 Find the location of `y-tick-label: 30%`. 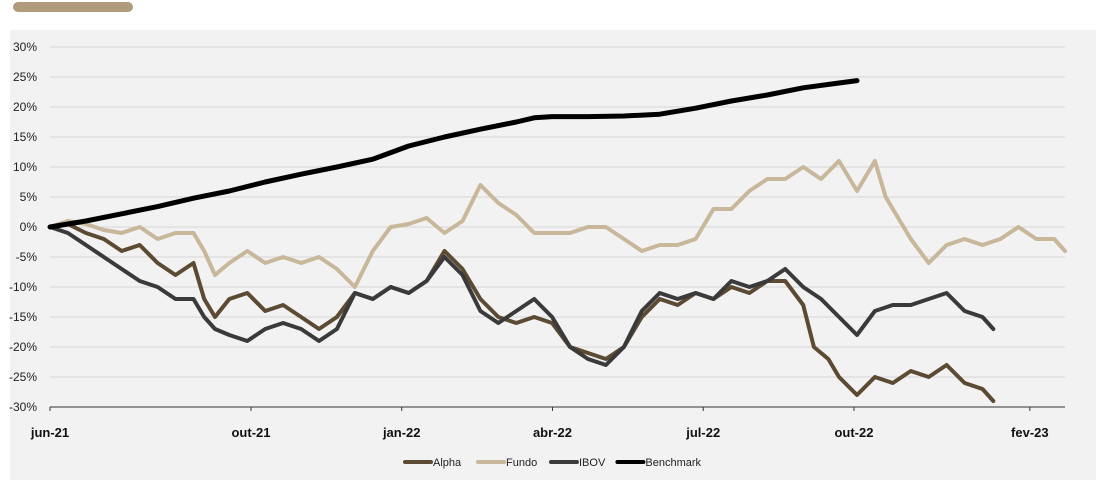

y-tick-label: 30% is located at coordinates (25, 47).